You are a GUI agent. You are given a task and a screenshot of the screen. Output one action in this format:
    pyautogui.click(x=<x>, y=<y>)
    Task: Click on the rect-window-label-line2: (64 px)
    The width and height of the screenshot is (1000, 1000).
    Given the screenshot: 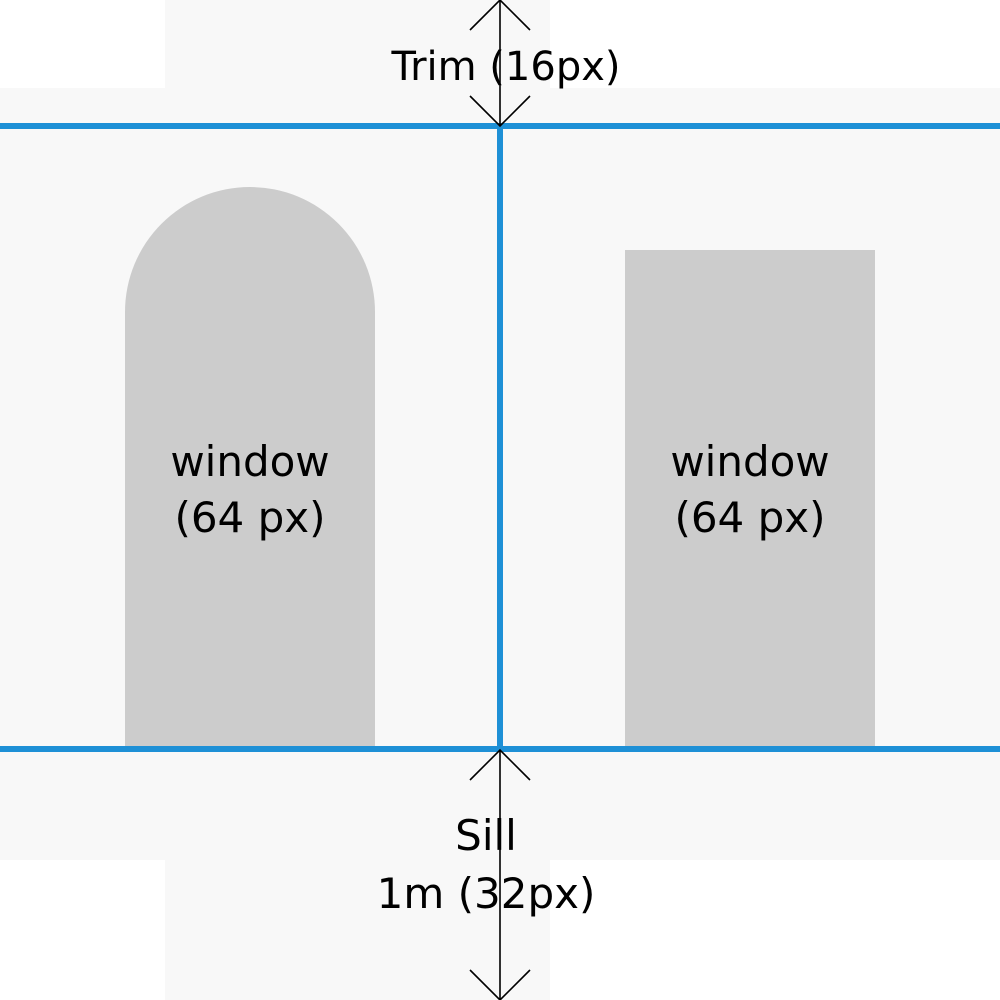 What is the action you would take?
    pyautogui.click(x=749, y=517)
    